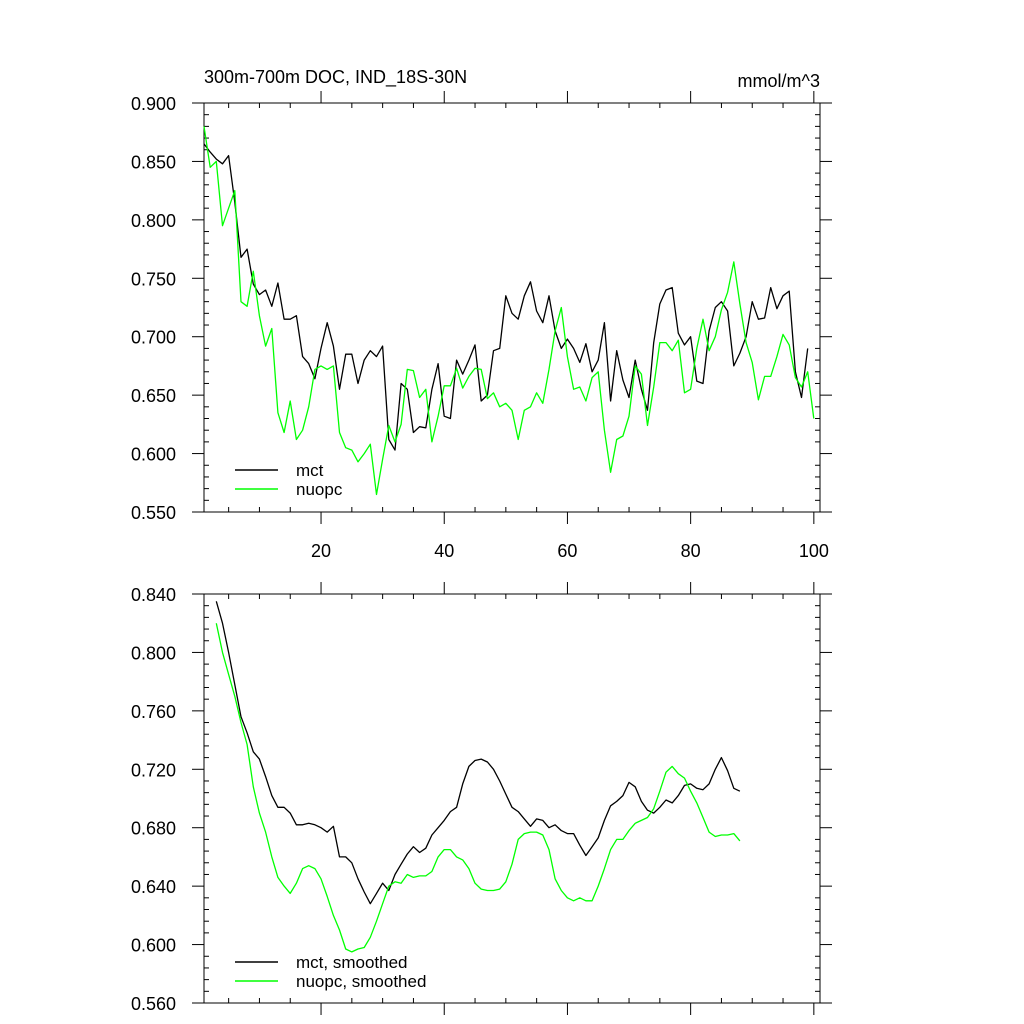  I want to click on chart-title: 300m-700m DOC, IND_18S-30N, so click(335, 77).